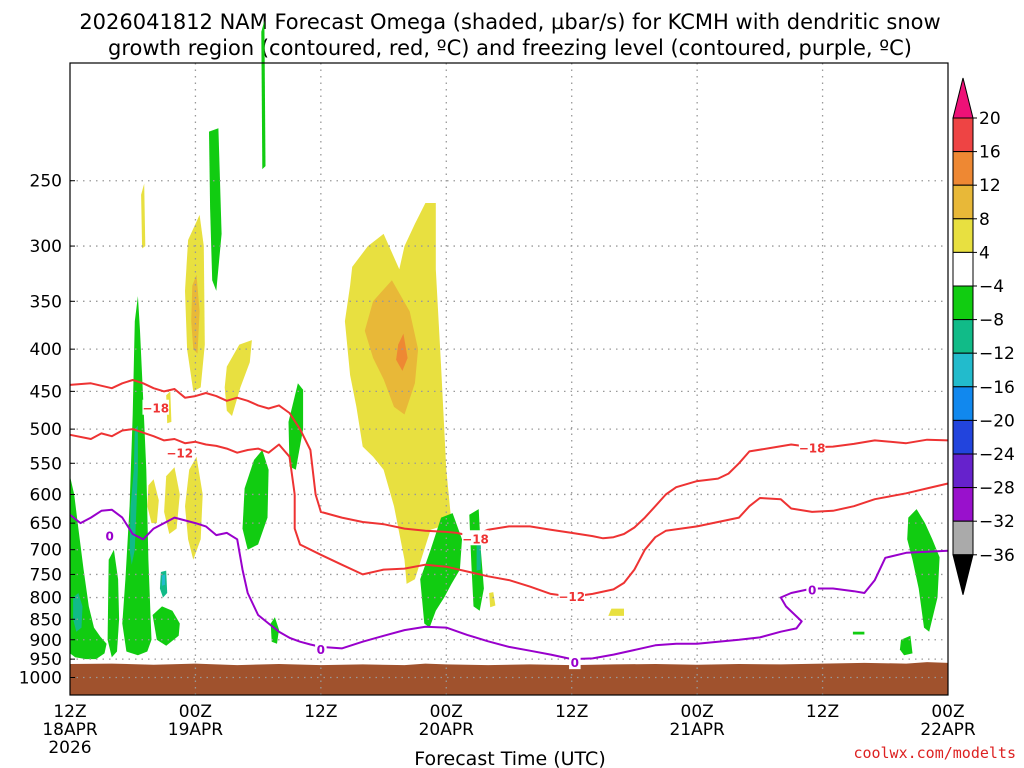 Image resolution: width=1024 pixels, height=768 pixels. What do you see at coordinates (46, 620) in the screenshot?
I see `y-tick-label: 850` at bounding box center [46, 620].